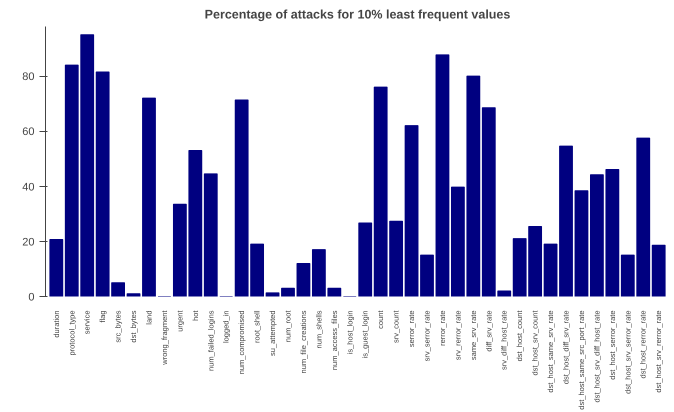 The image size is (674, 412). I want to click on y-tick-label: 40, so click(28, 187).